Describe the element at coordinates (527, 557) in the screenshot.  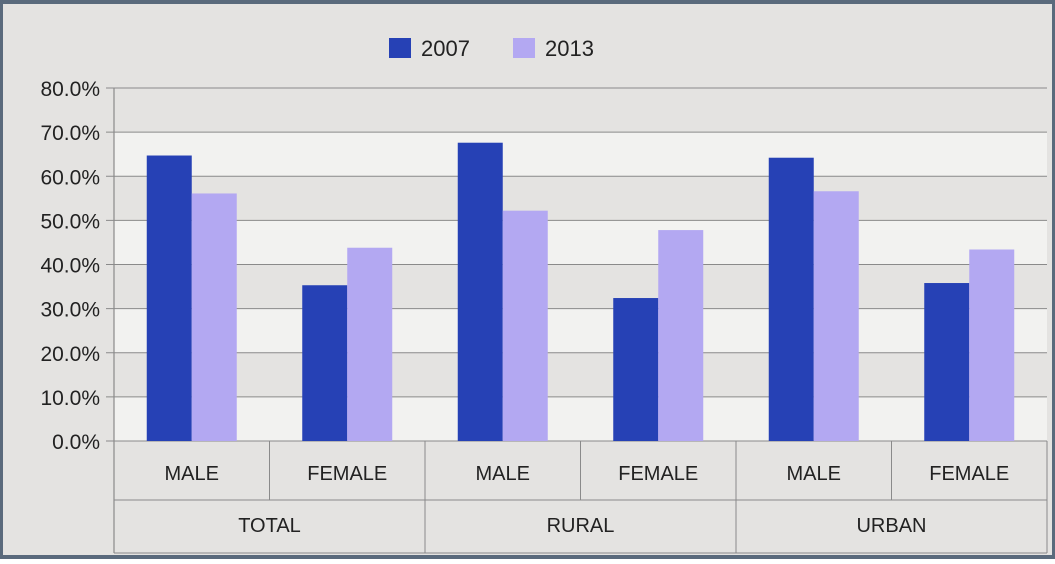
I see `bottom-border` at that location.